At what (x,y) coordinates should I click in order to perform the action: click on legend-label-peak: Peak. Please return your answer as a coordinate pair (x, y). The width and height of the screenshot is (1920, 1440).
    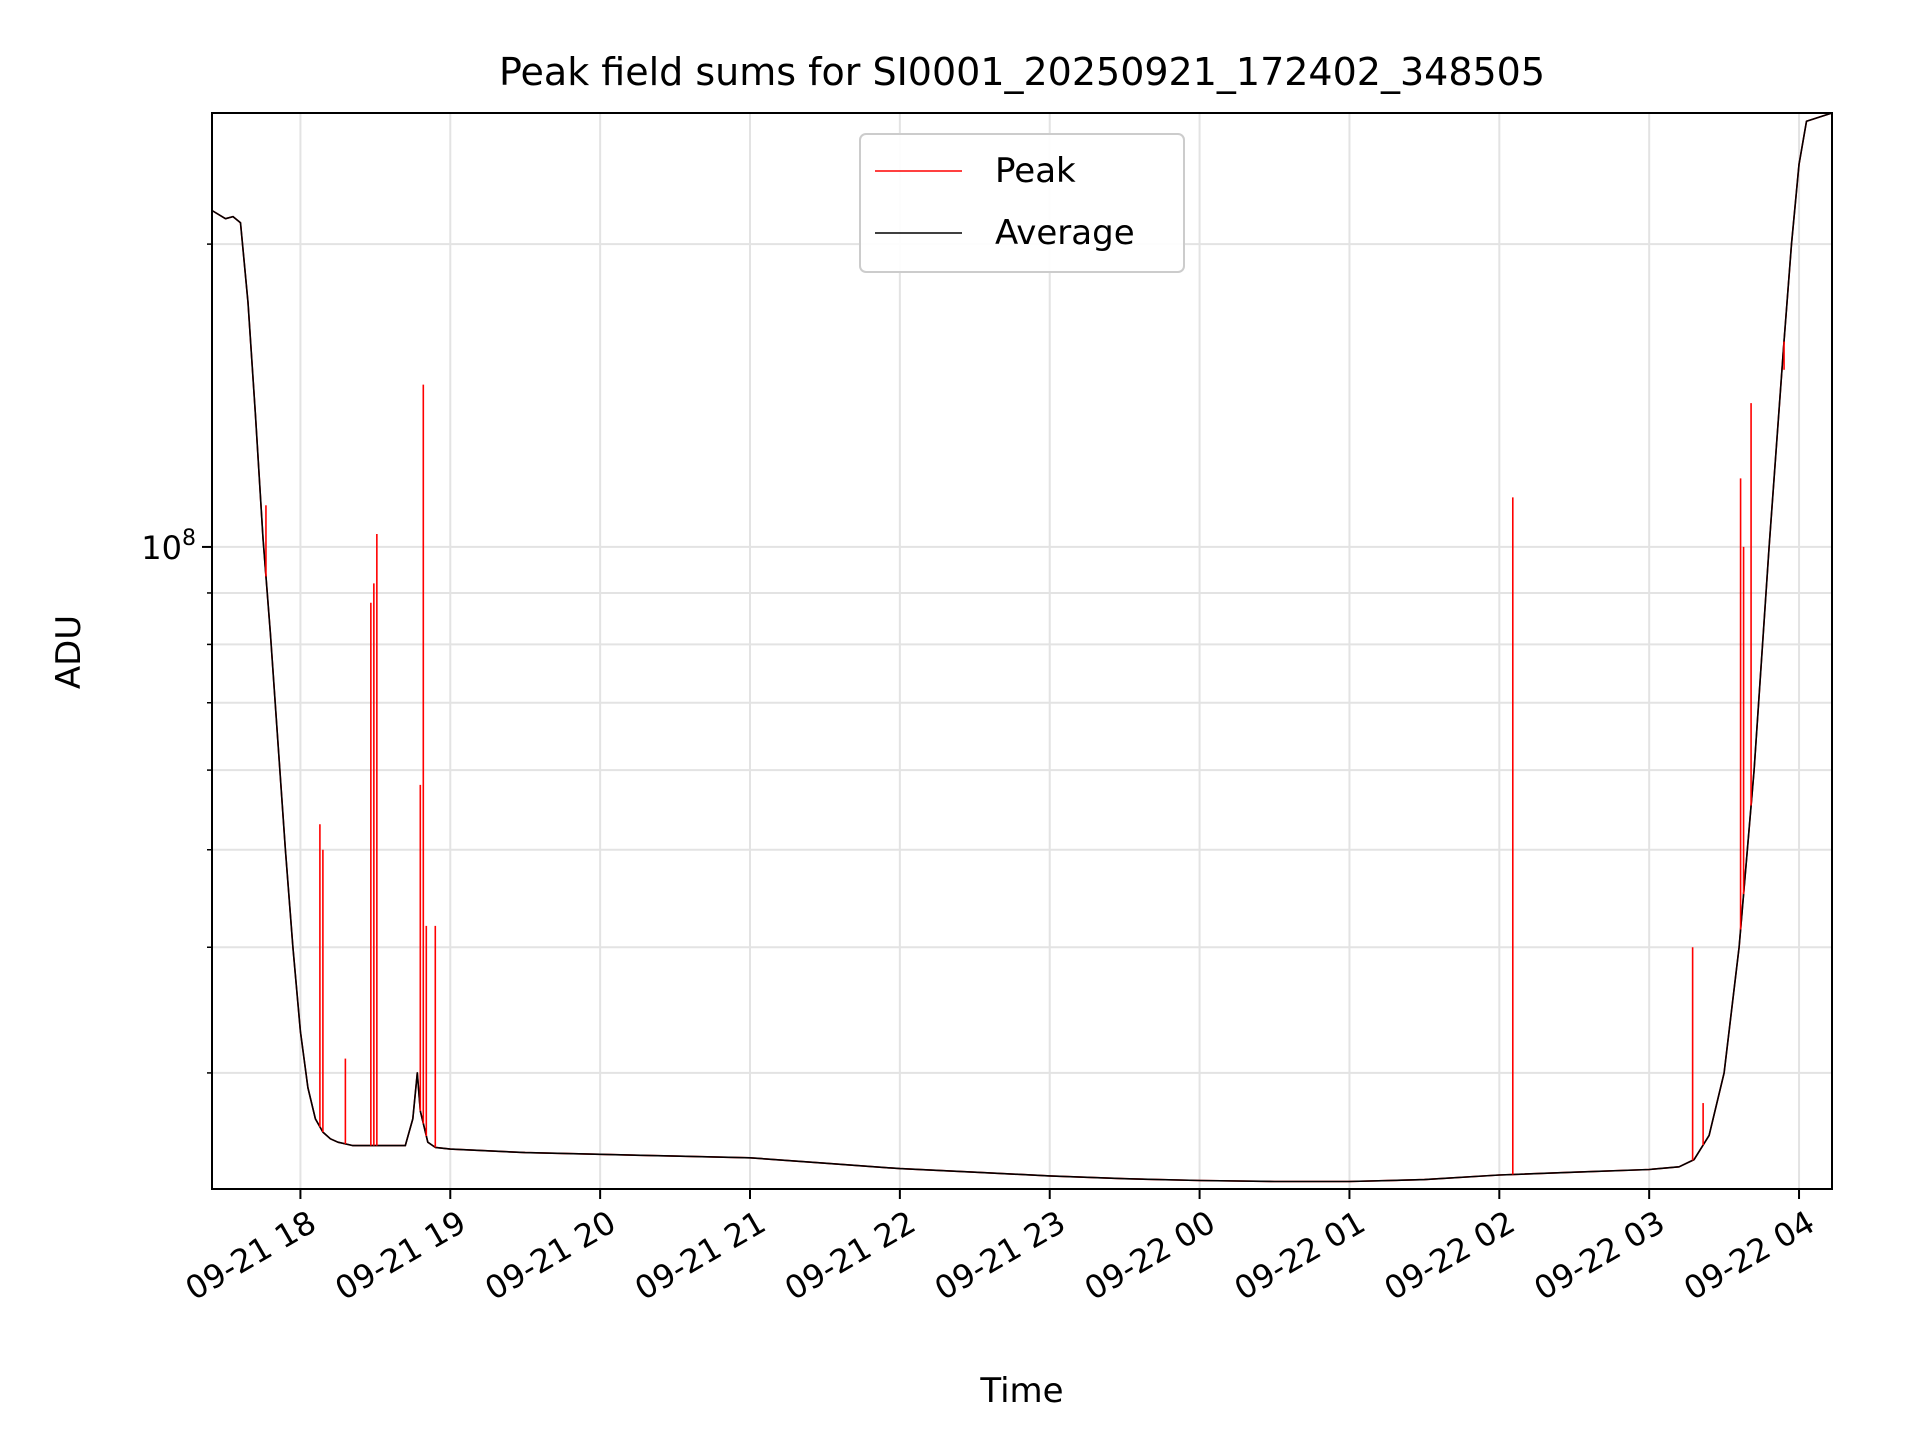
    Looking at the image, I should click on (1035, 171).